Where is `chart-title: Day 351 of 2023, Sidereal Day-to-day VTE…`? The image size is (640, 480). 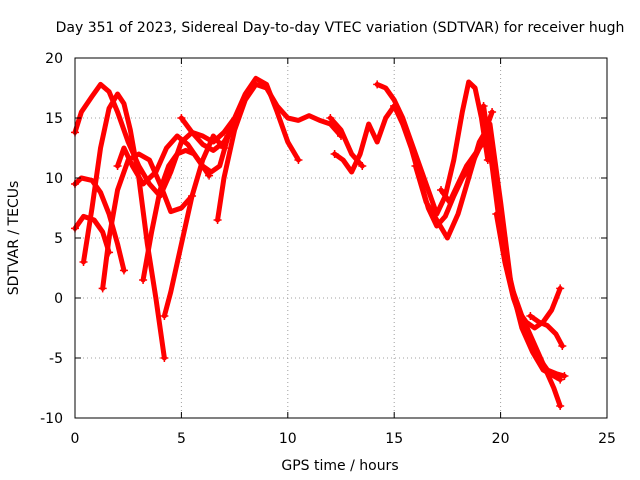
chart-title: Day 351 of 2023, Sidereal Day-to-day VTE… is located at coordinates (340, 28).